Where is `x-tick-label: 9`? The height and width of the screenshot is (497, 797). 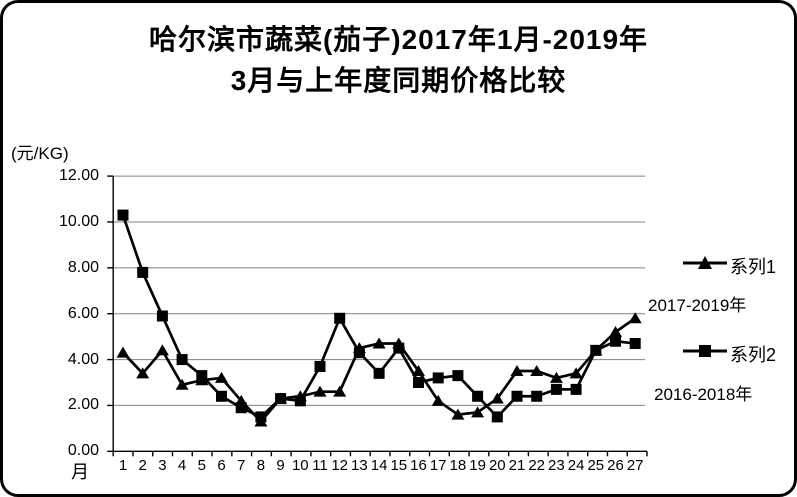
x-tick-label: 9 is located at coordinates (280, 465).